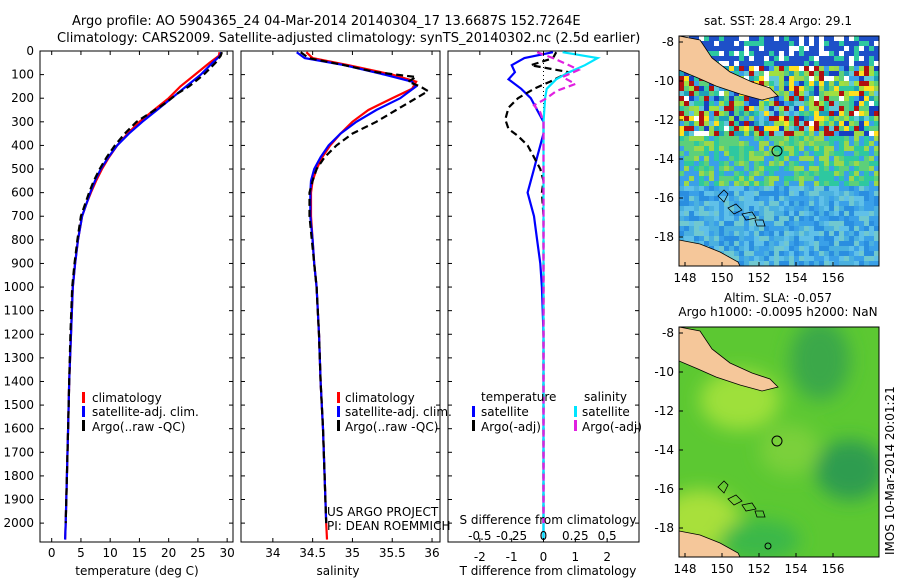 Image resolution: width=900 pixels, height=580 pixels. Describe the element at coordinates (388, 526) in the screenshot. I see `pi-note: PI: DEAN ROEMMICH` at that location.